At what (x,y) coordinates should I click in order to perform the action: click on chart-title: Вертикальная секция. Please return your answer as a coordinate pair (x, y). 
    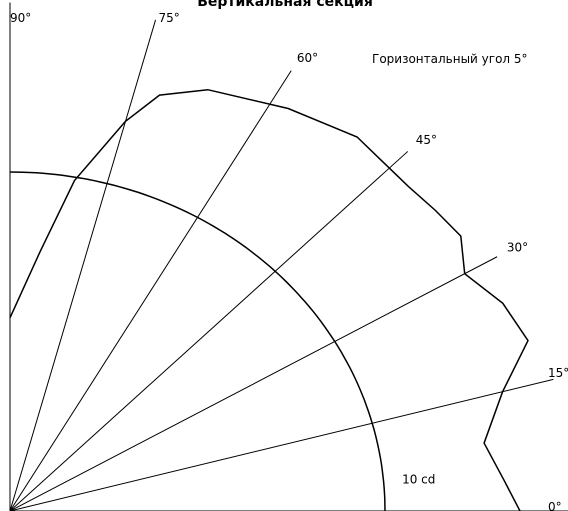
    Looking at the image, I should click on (285, 5).